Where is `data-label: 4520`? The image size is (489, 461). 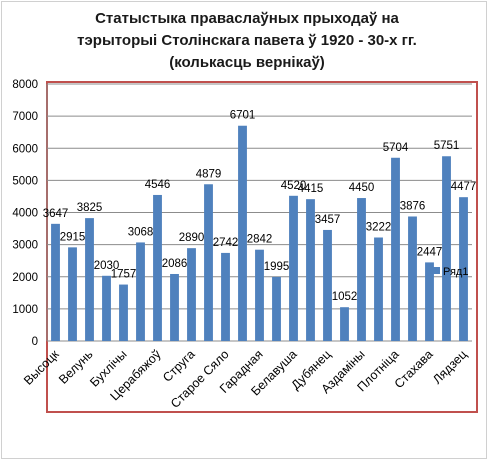 data-label: 4520 is located at coordinates (294, 186).